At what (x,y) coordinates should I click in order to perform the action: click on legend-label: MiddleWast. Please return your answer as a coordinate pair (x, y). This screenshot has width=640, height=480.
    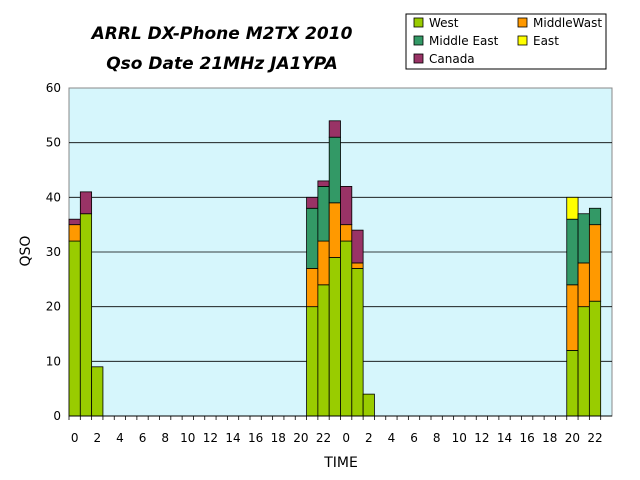
    Looking at the image, I should click on (567, 23).